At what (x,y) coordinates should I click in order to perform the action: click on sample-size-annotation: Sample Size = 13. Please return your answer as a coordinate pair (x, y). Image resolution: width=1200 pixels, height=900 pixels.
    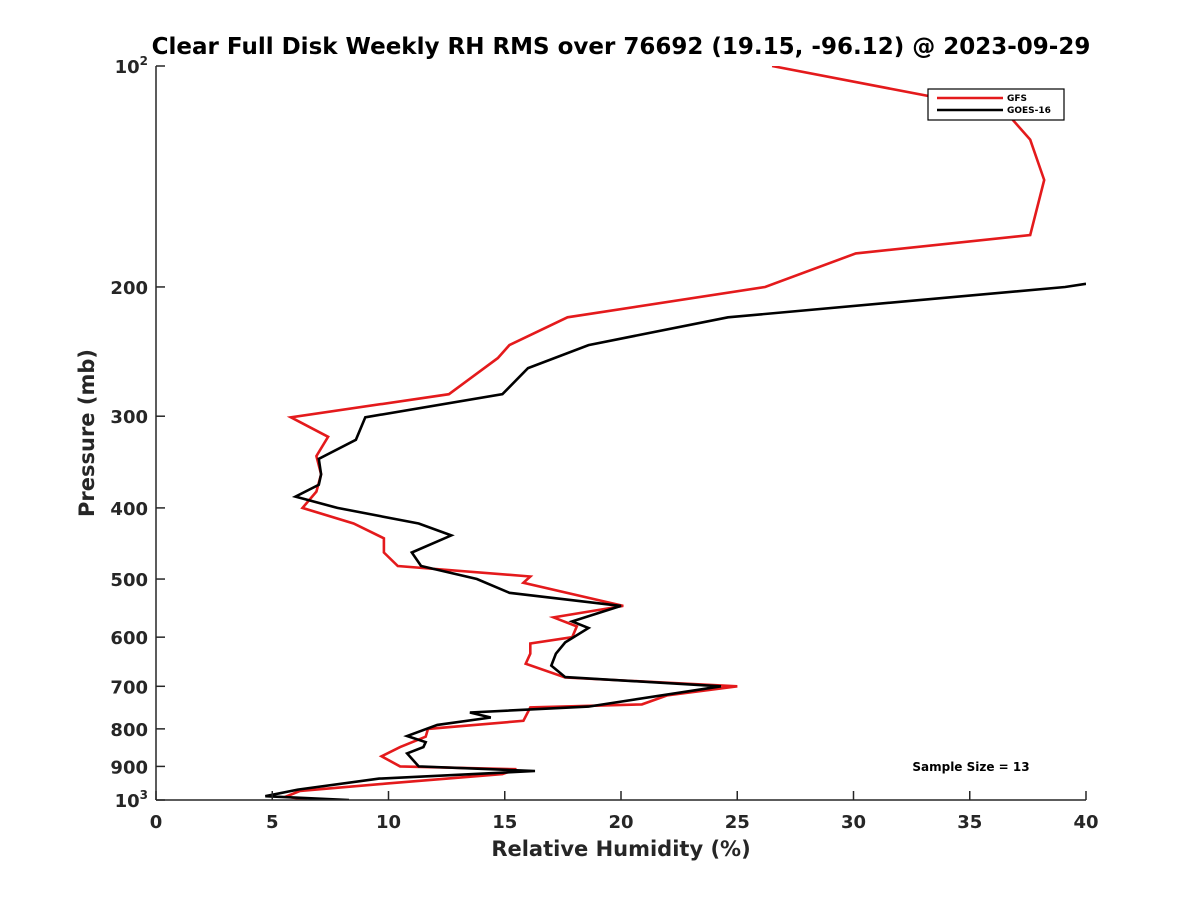
    Looking at the image, I should click on (970, 767).